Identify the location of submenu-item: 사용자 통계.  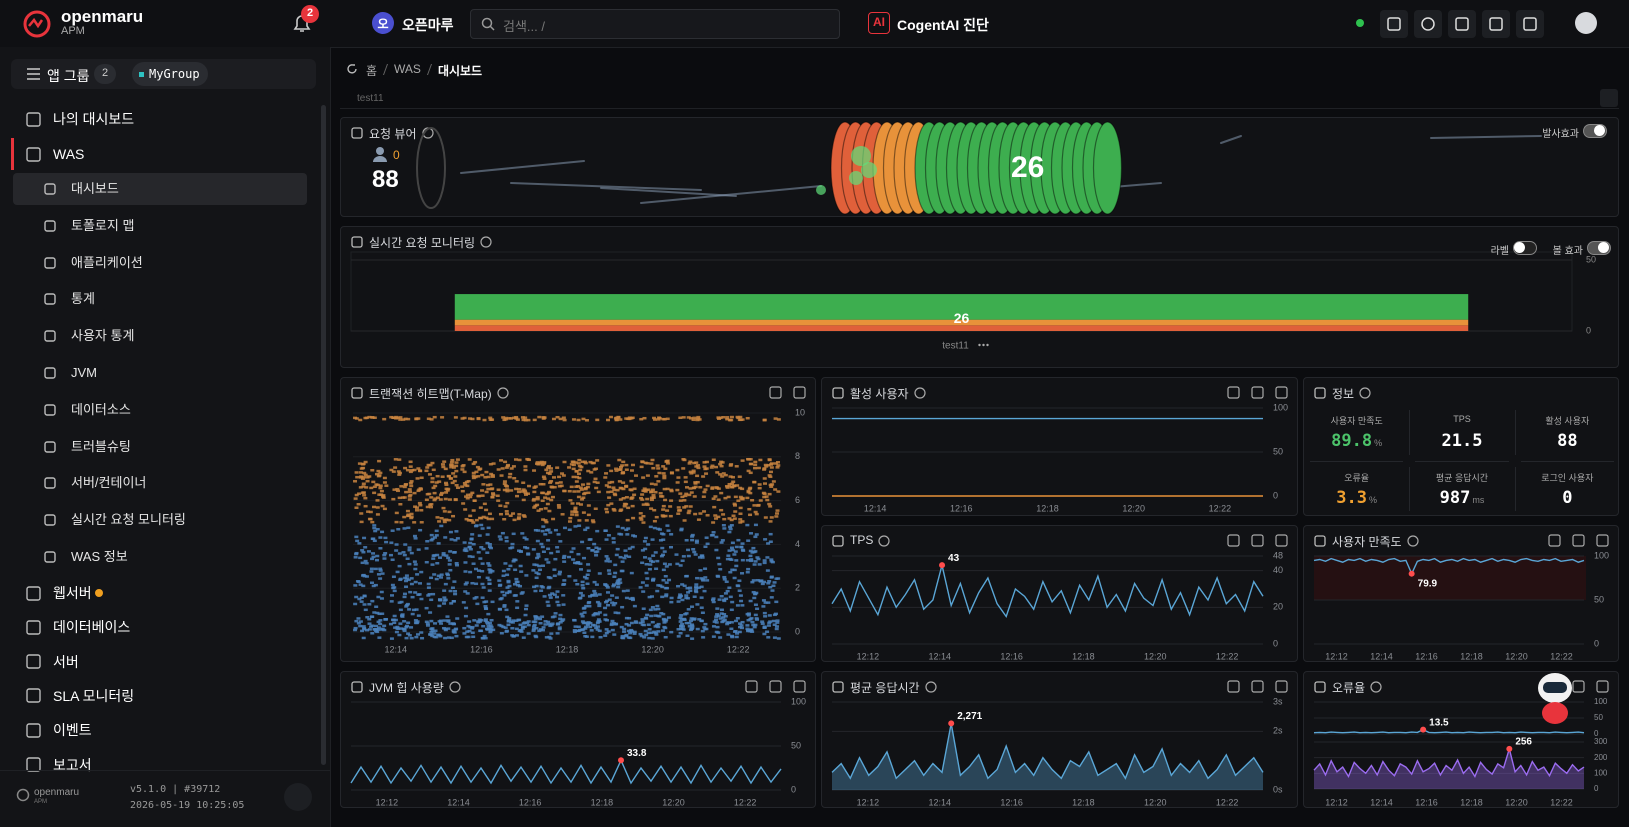
(103, 336).